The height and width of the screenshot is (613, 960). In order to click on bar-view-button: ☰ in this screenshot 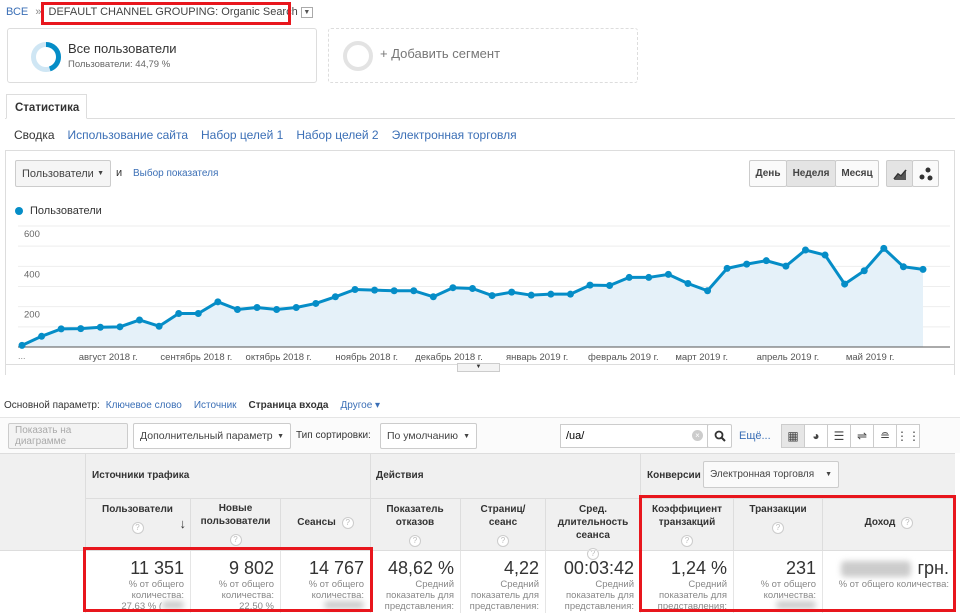, I will do `click(839, 436)`.